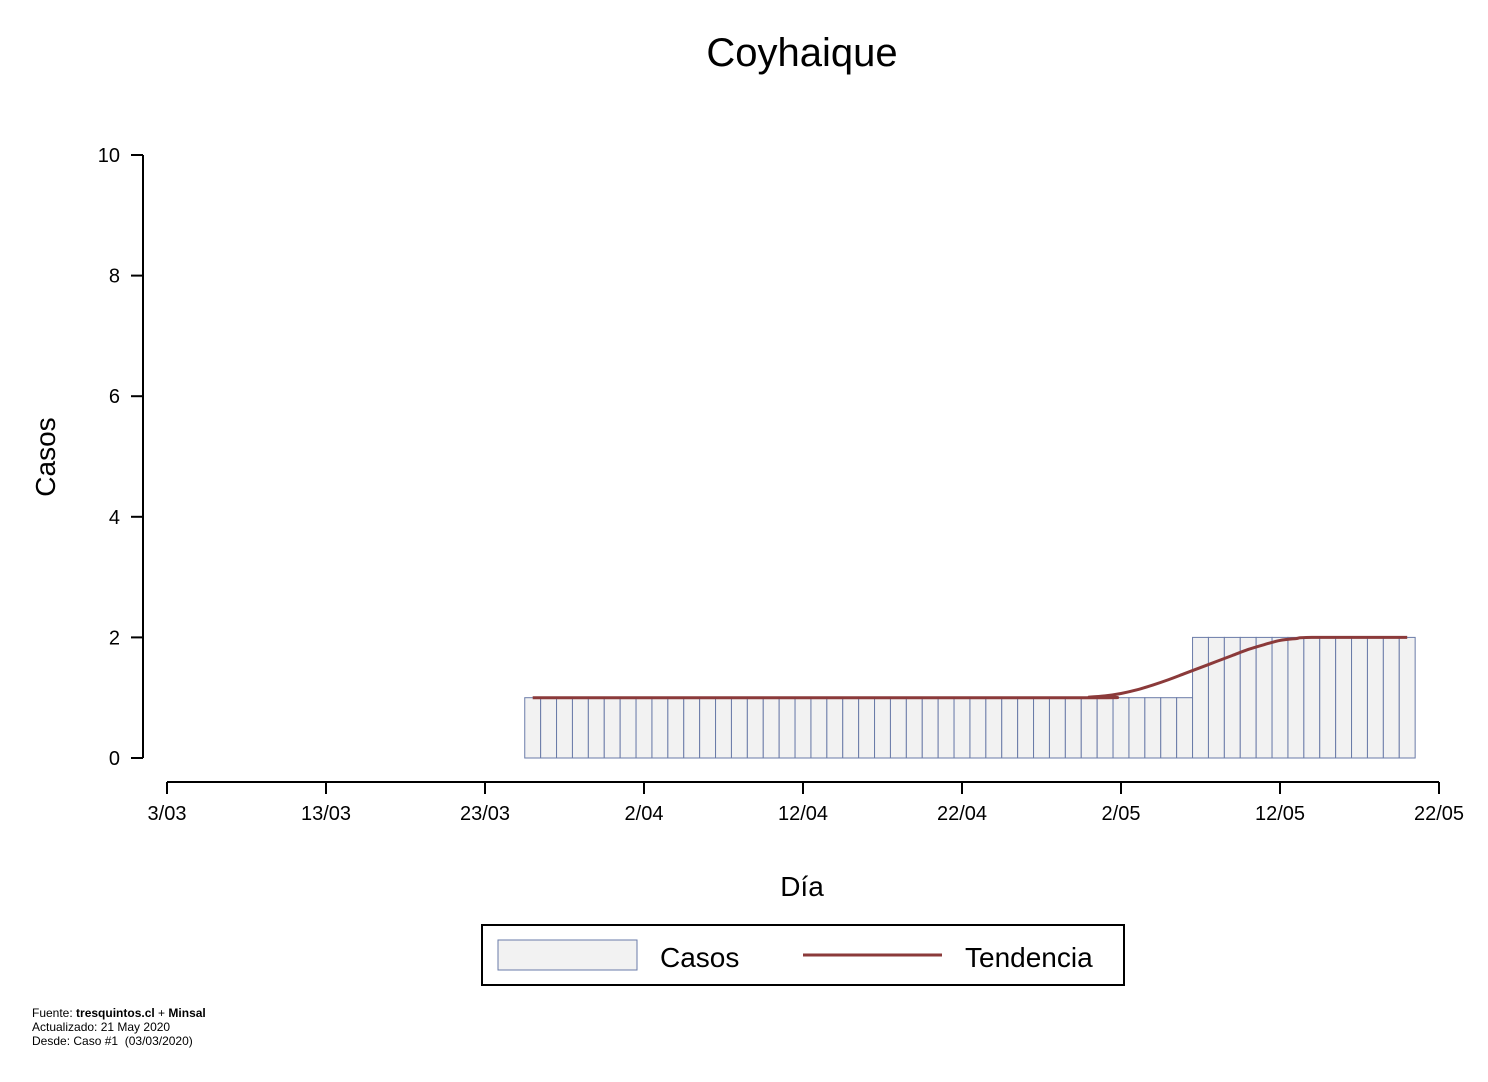 The height and width of the screenshot is (1082, 1488). I want to click on bars-group, so click(970, 697).